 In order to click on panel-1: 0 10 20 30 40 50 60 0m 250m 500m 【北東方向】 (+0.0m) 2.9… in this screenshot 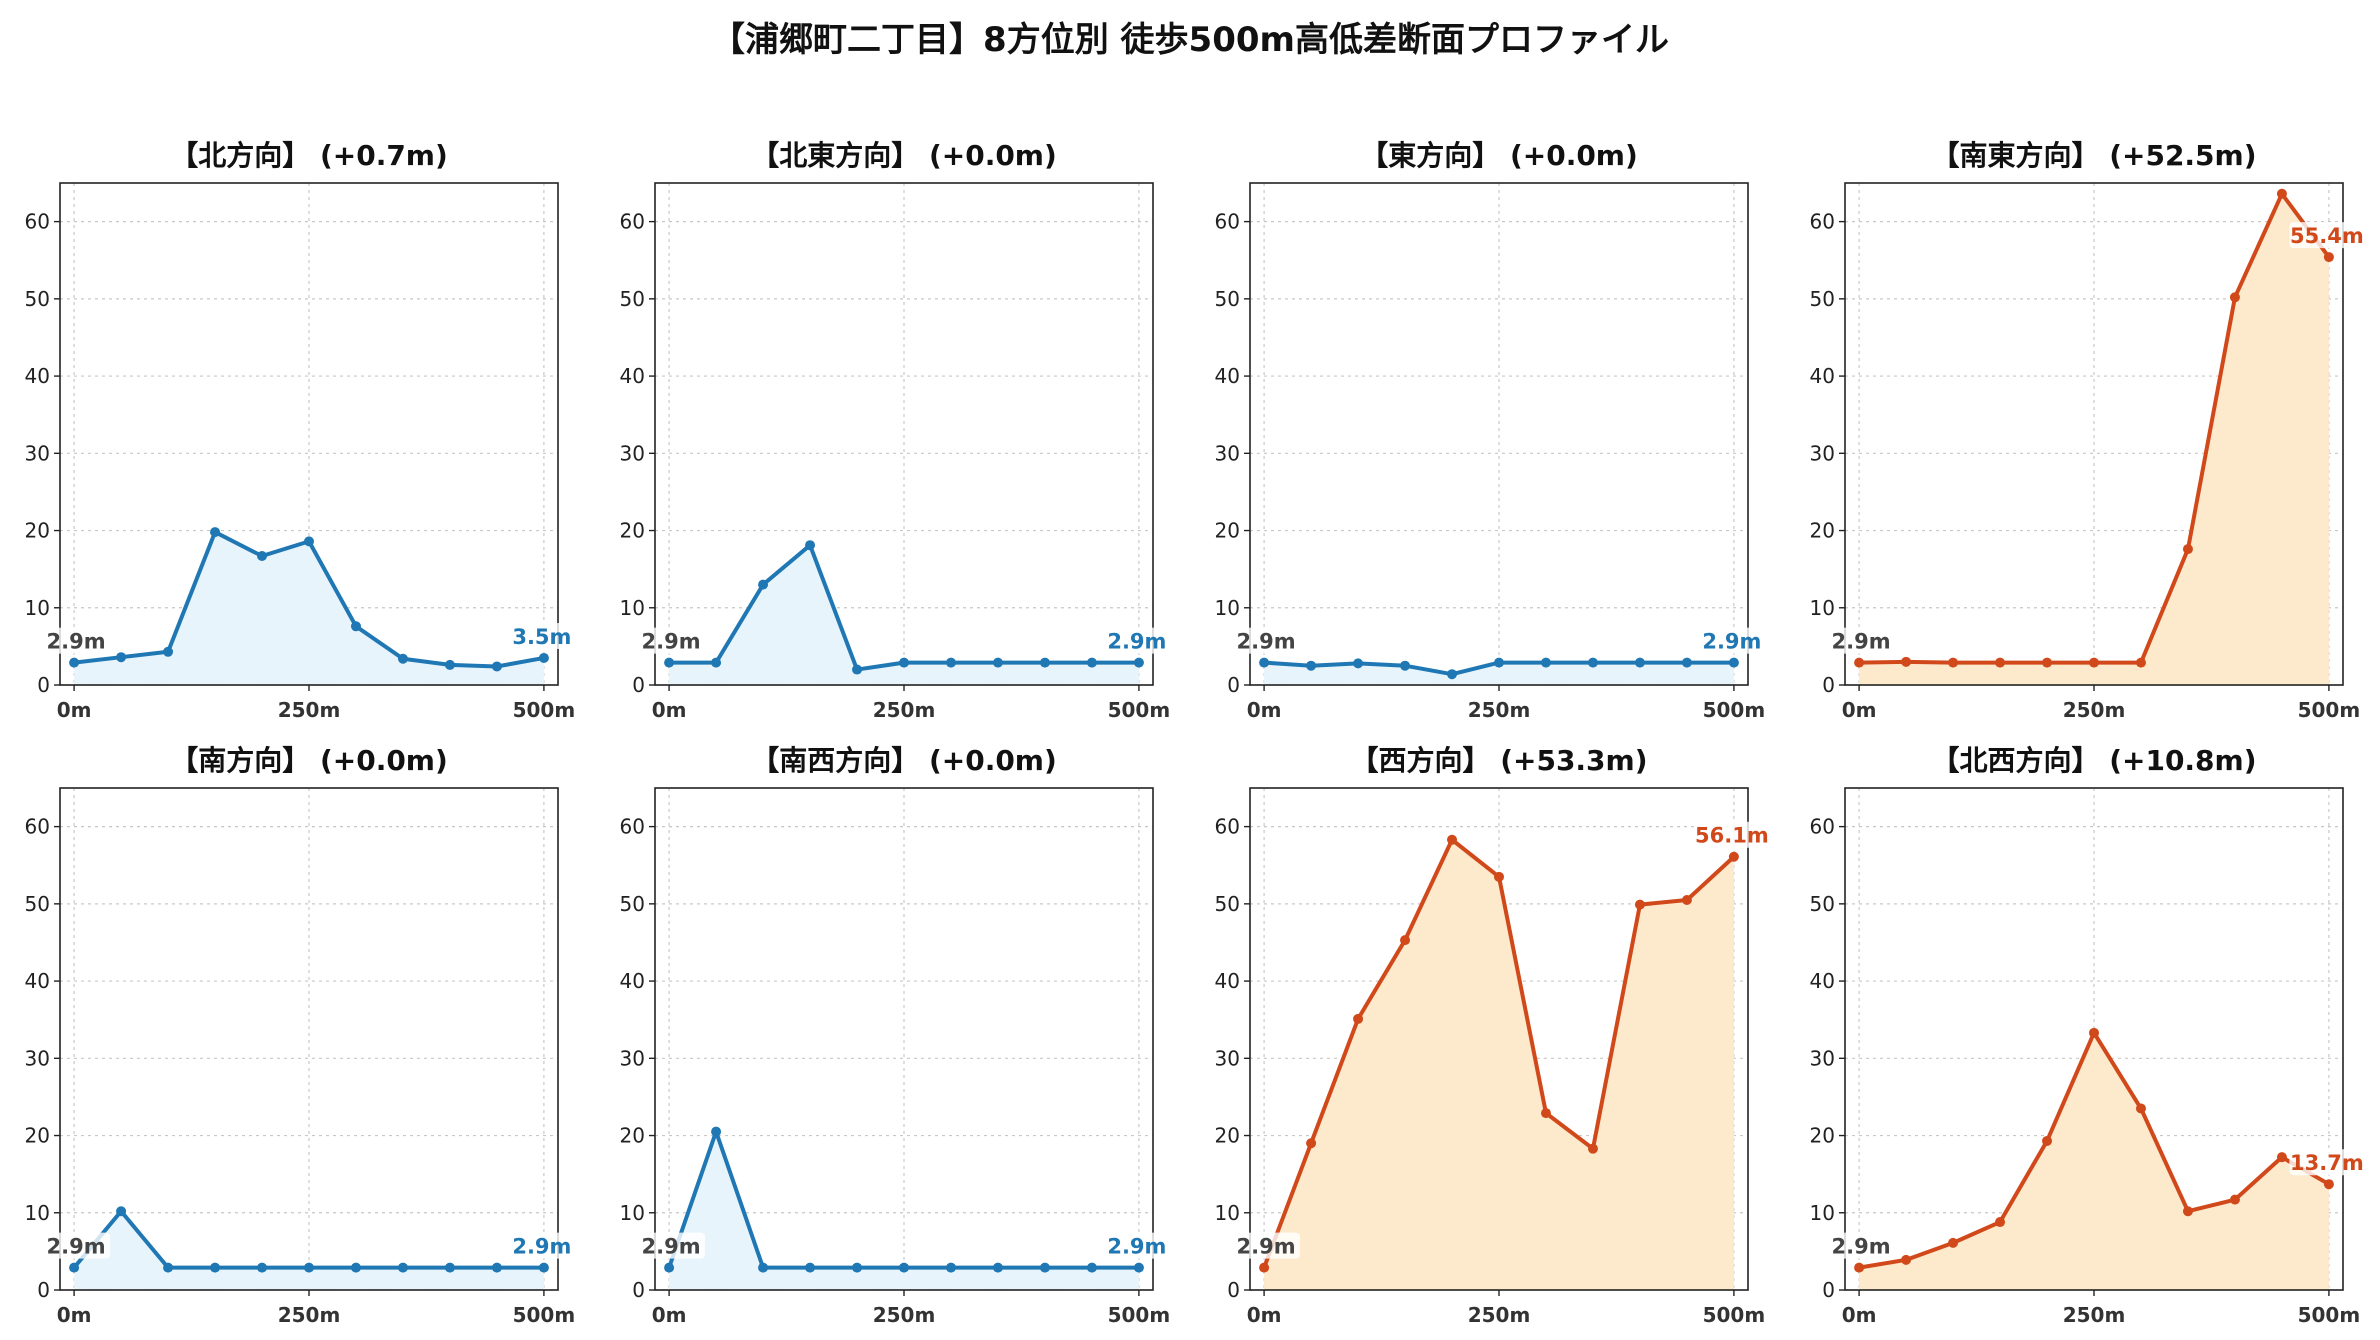, I will do `click(895, 430)`.